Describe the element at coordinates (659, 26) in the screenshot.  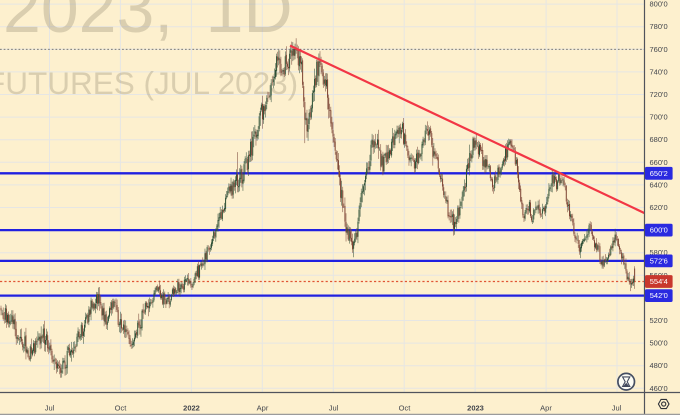
I see `svg-text: 780'0` at that location.